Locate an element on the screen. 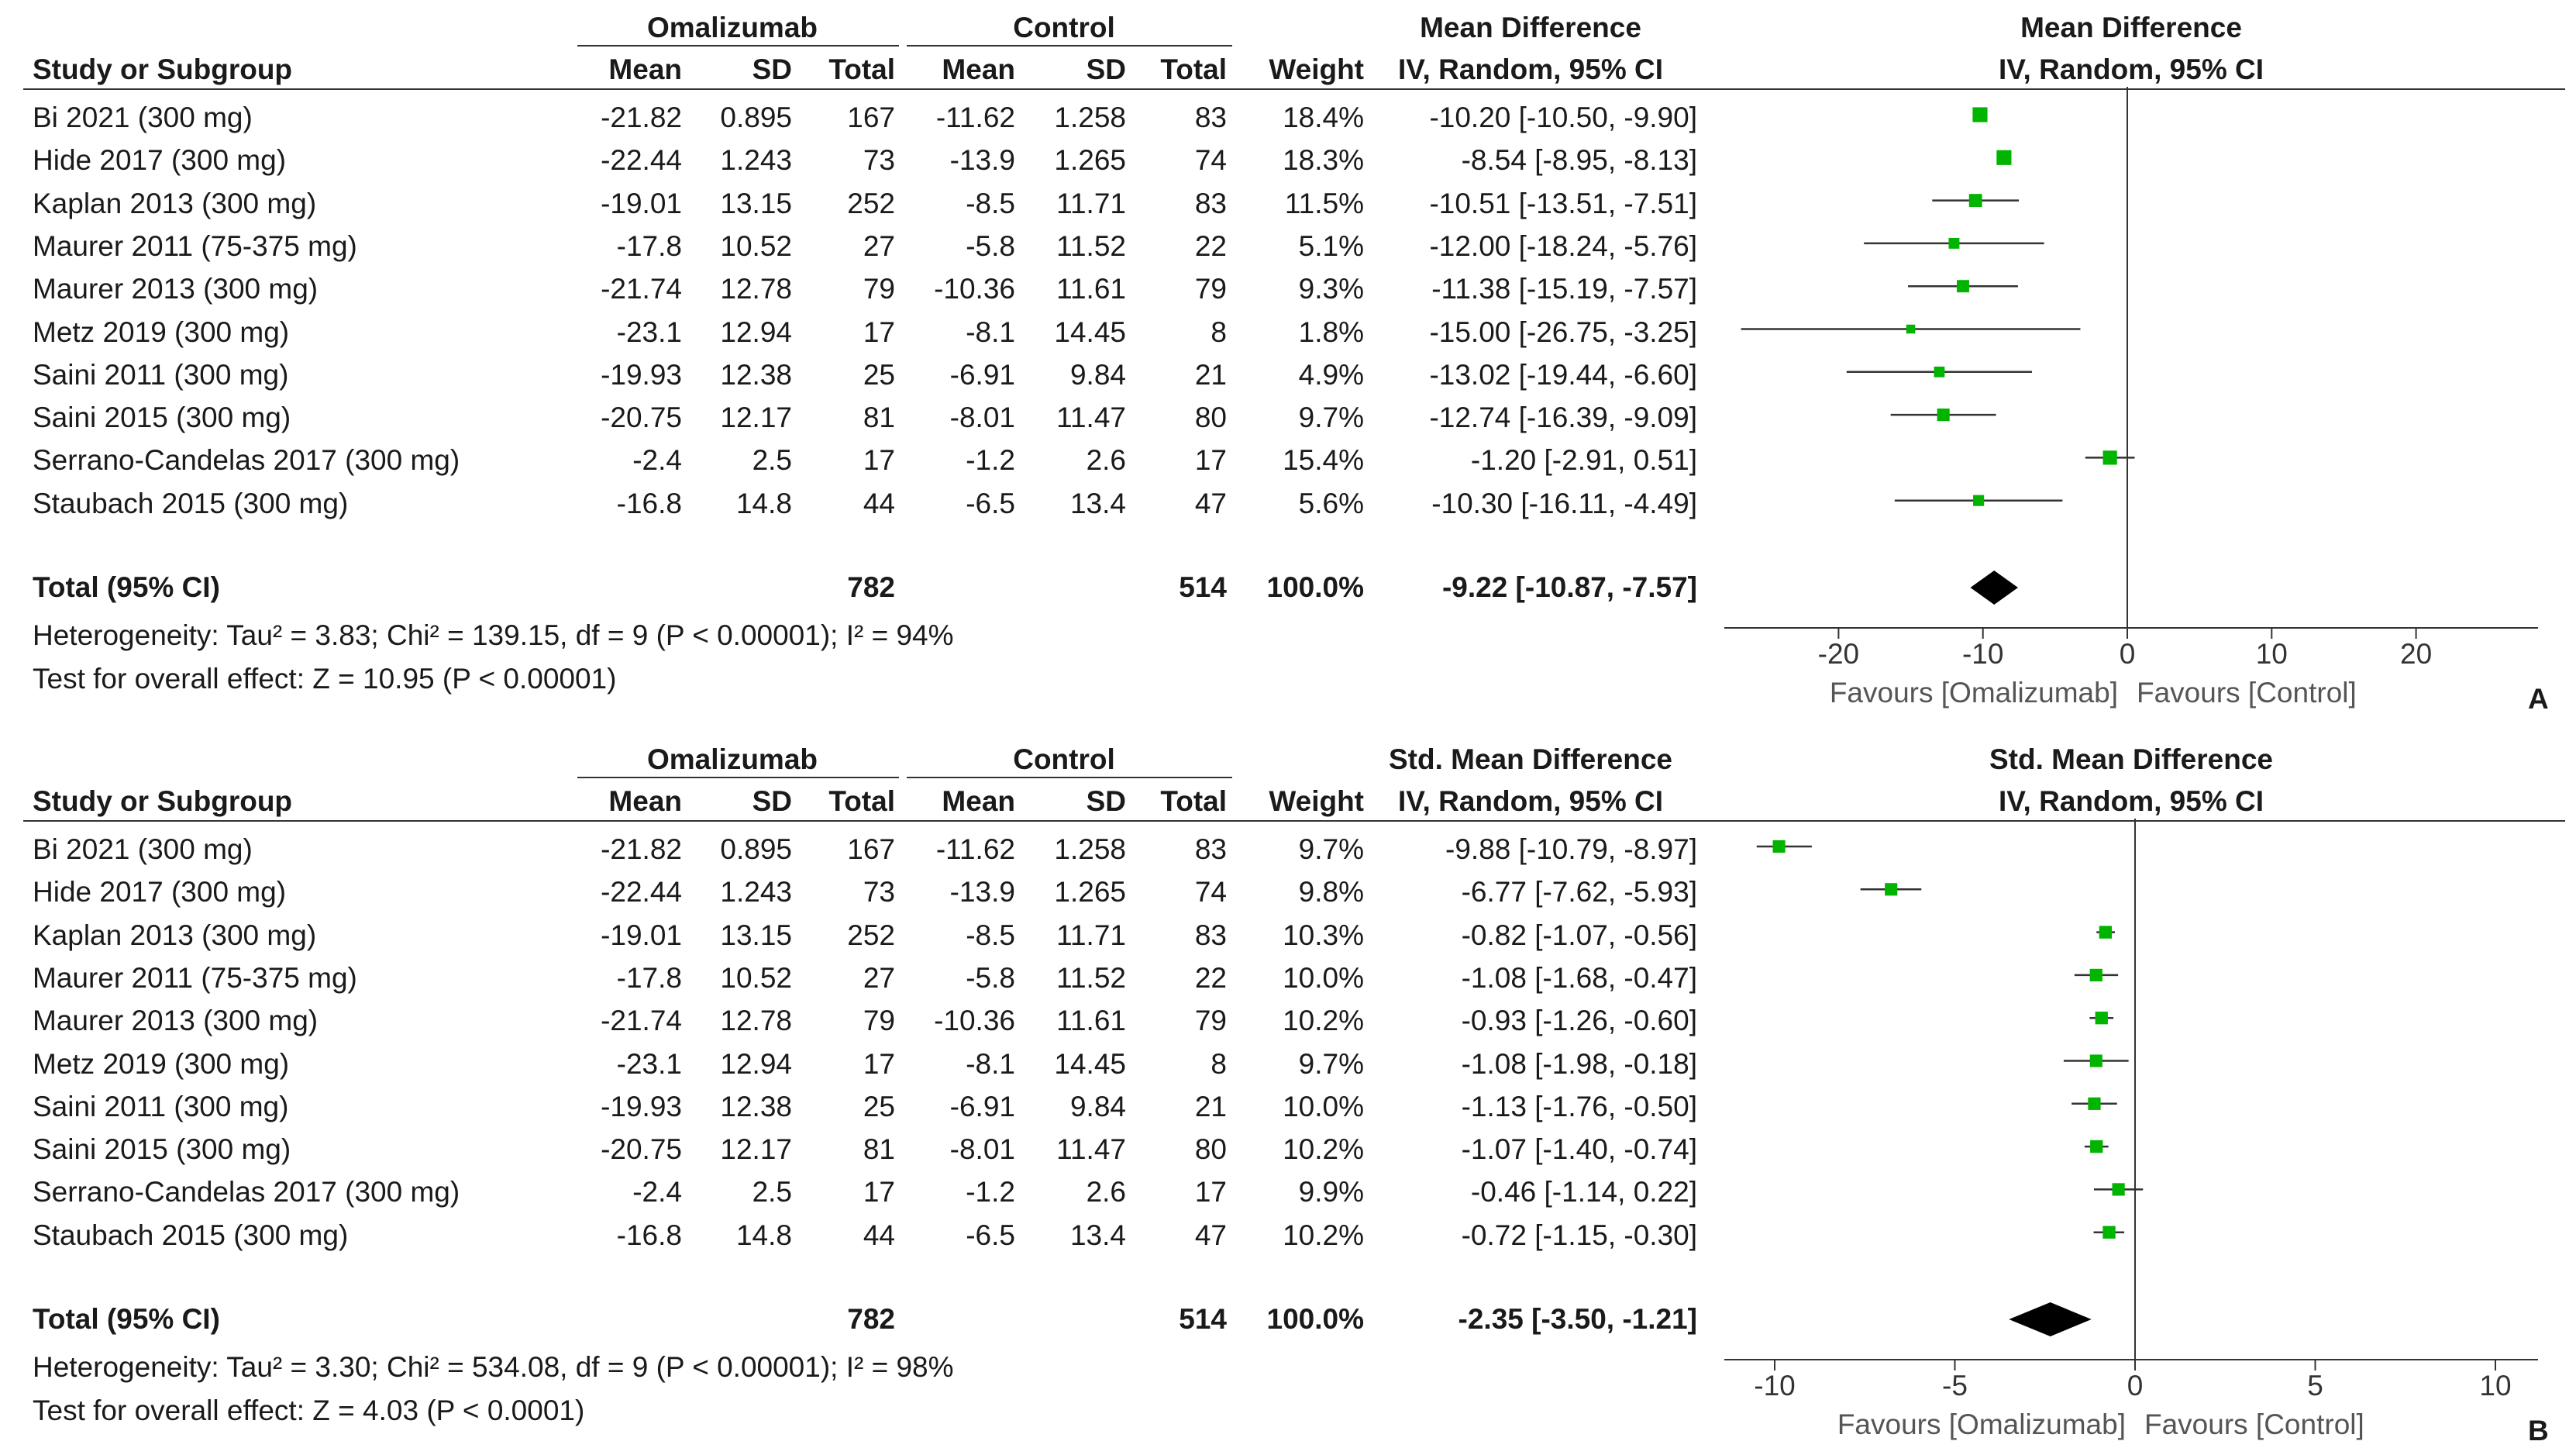  row-mean-control: -10.36 is located at coordinates (974, 289).